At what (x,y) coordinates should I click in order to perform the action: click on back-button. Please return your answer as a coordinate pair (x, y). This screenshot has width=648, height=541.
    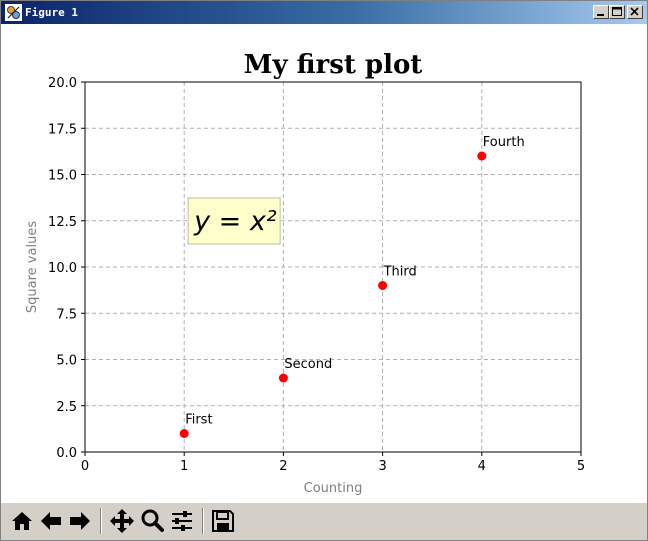
    Looking at the image, I should click on (51, 521).